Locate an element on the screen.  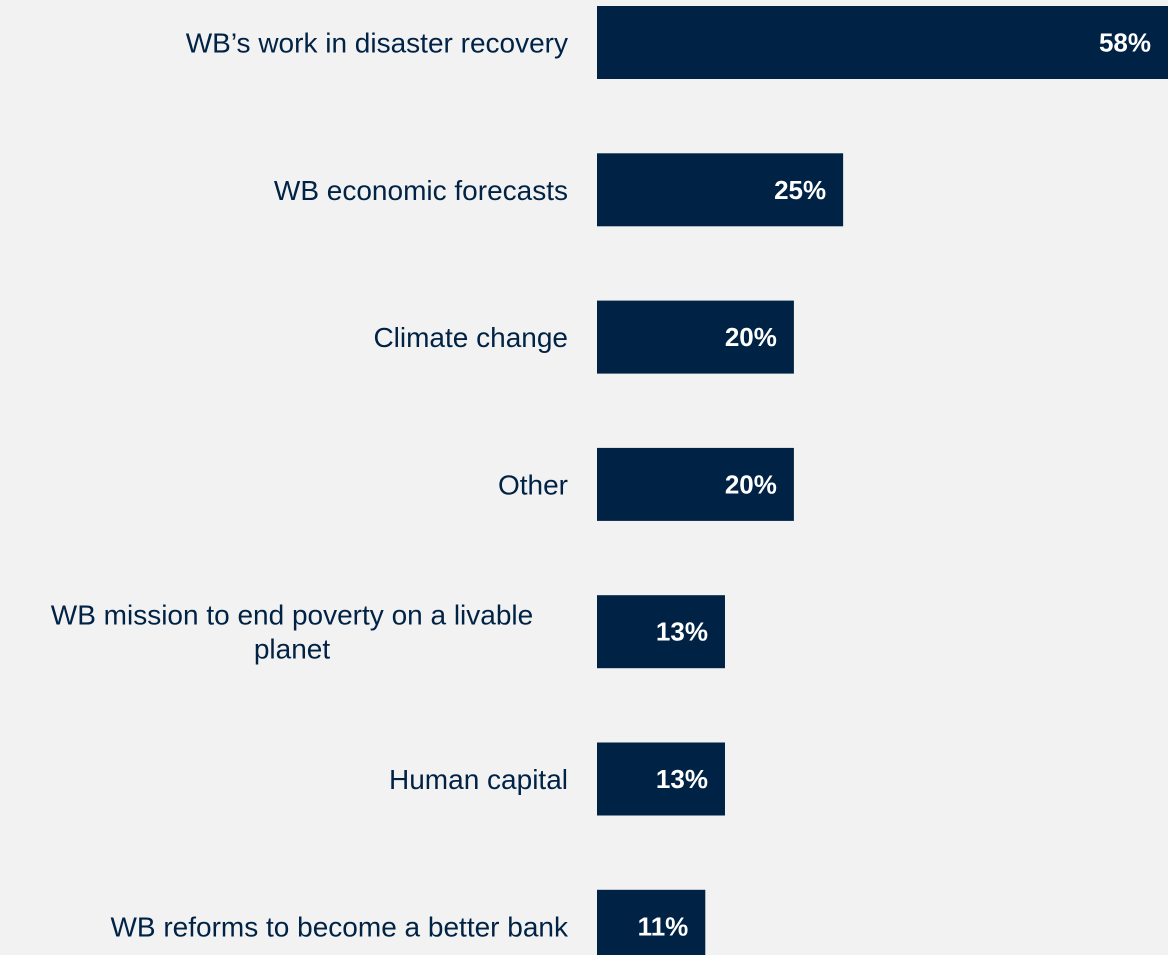
category-label: WB’s work in disaster recovery is located at coordinates (377, 43).